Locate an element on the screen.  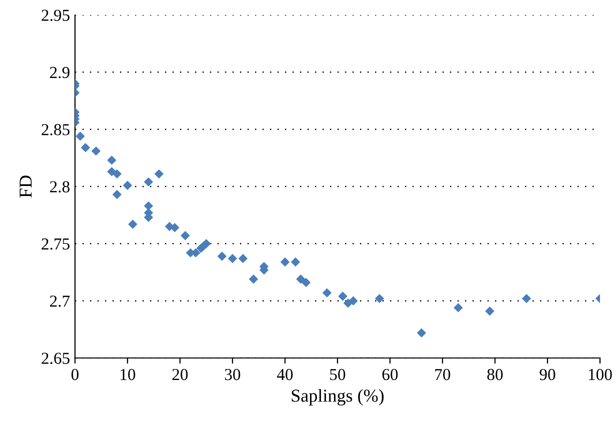
y-tick-label: 2.95 is located at coordinates (56, 16).